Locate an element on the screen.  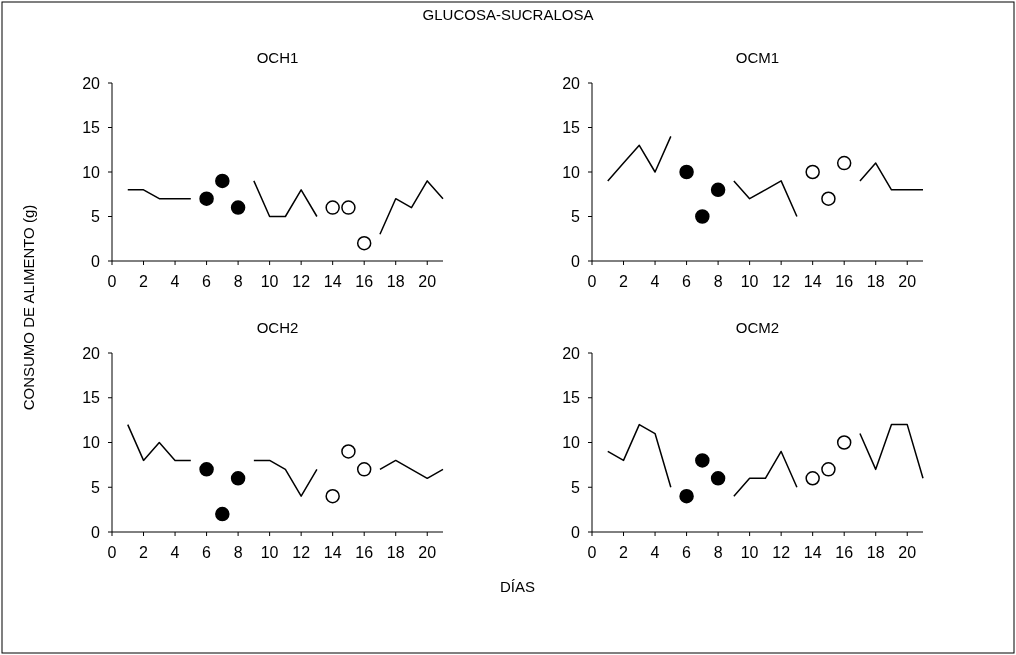
chart-title: OCH2 is located at coordinates (277, 327).